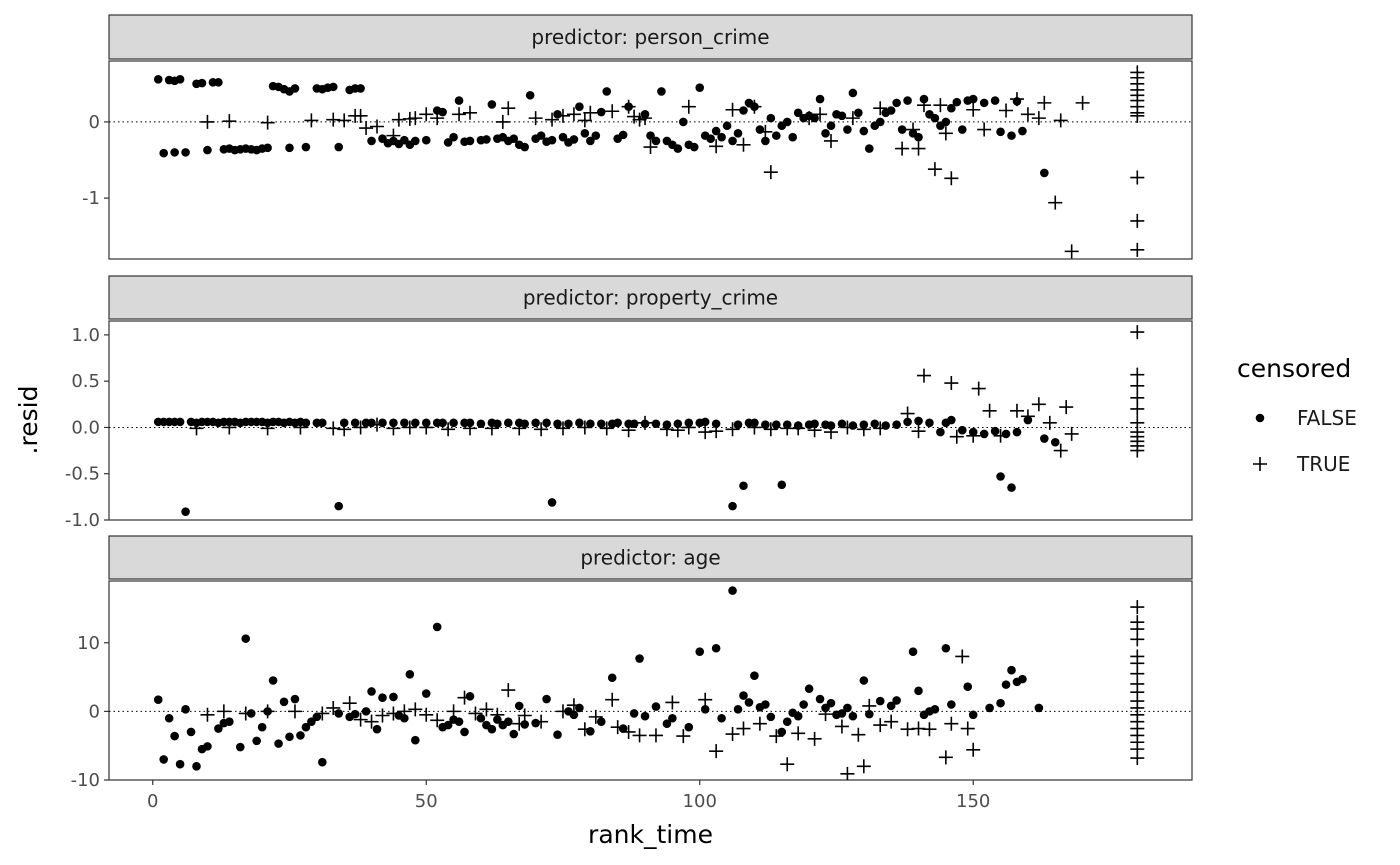 Image resolution: width=1400 pixels, height=865 pixels. Describe the element at coordinates (1327, 418) in the screenshot. I see `legend-label: FALSE` at that location.